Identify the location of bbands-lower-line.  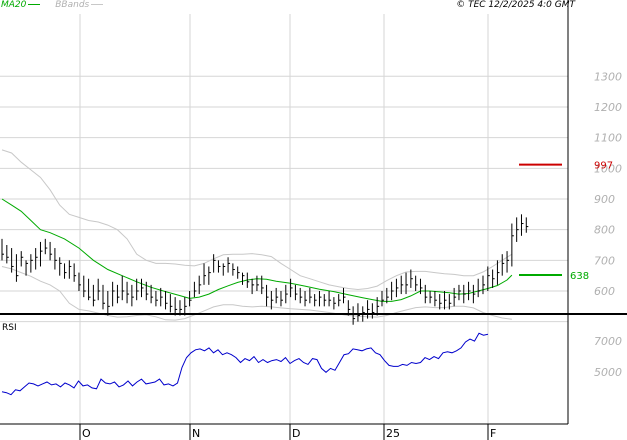
(256, 293).